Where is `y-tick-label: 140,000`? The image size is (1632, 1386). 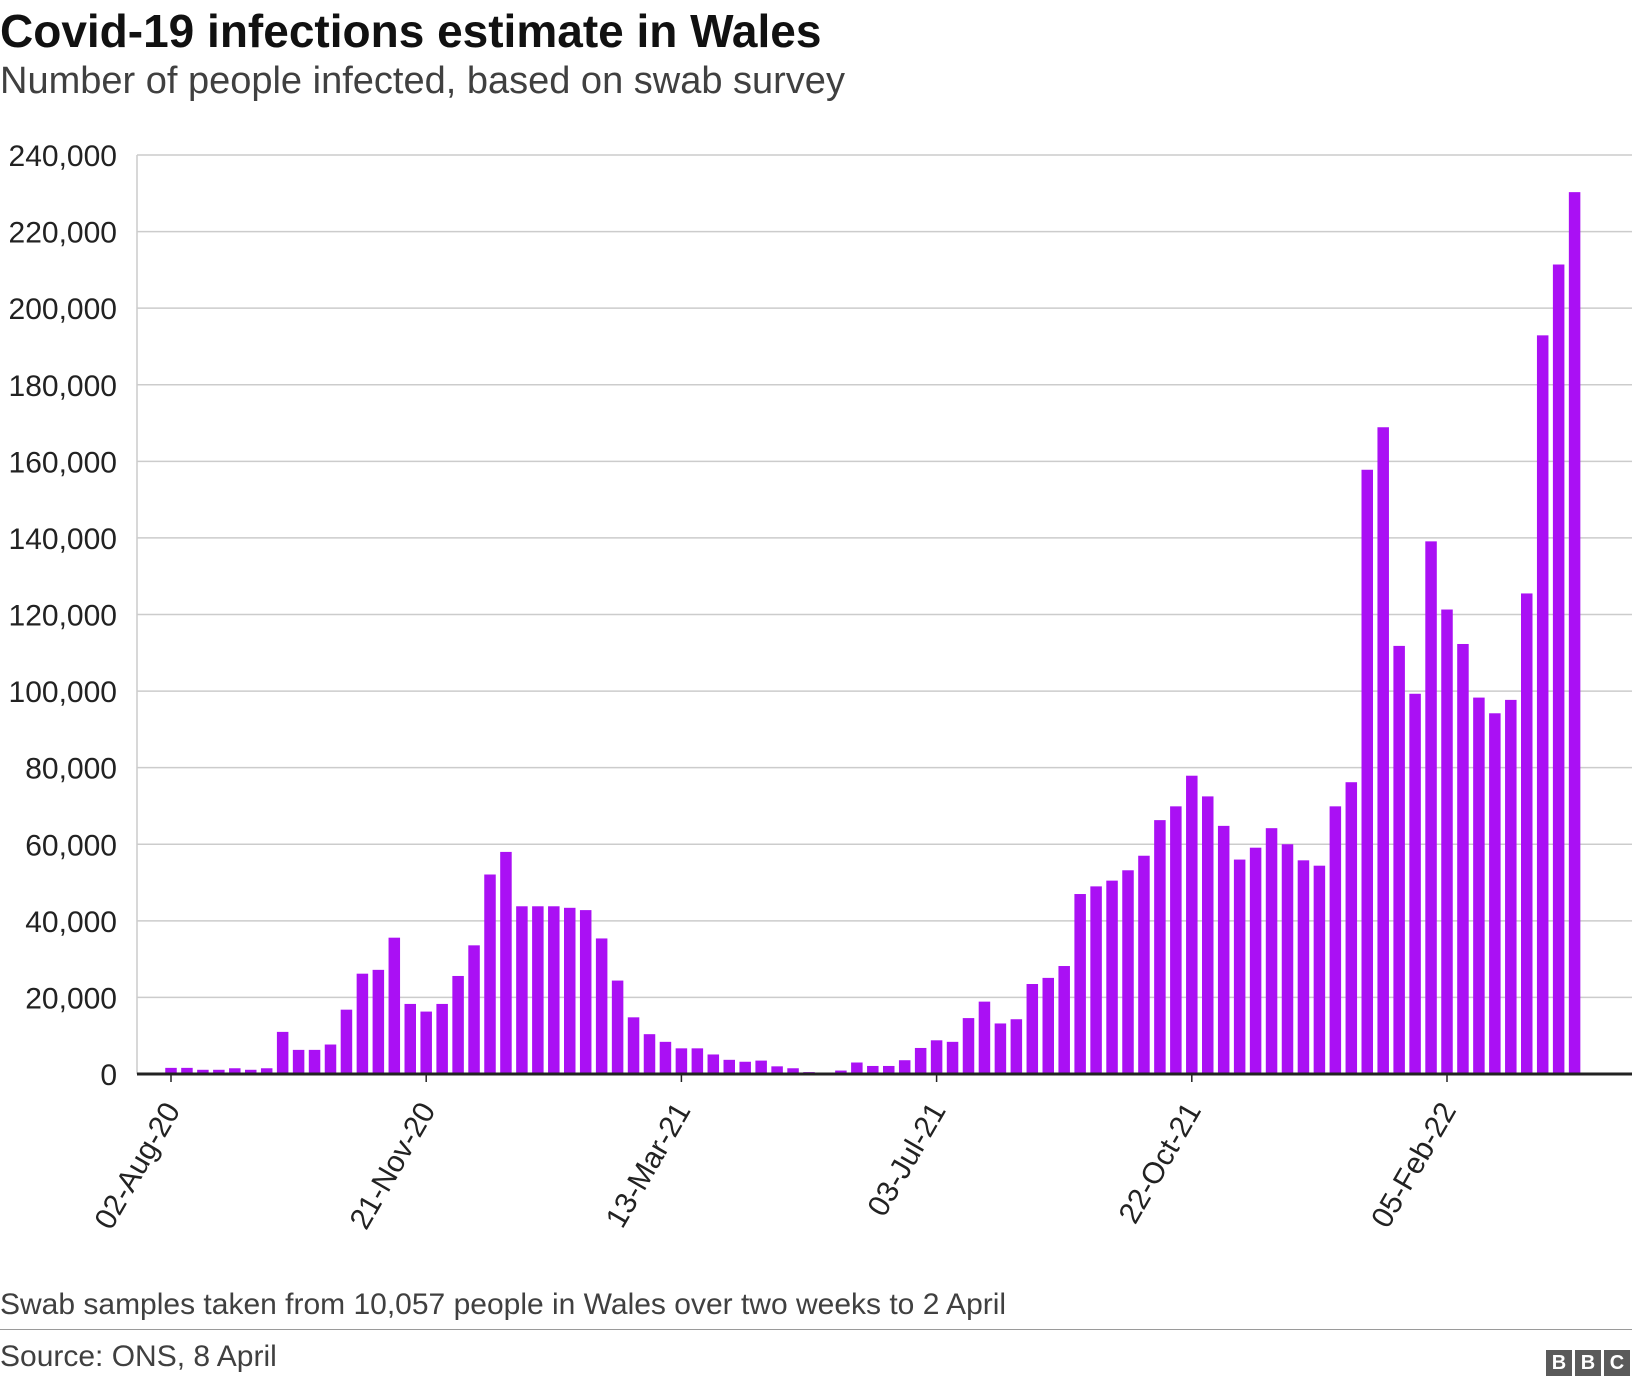
y-tick-label: 140,000 is located at coordinates (63, 539).